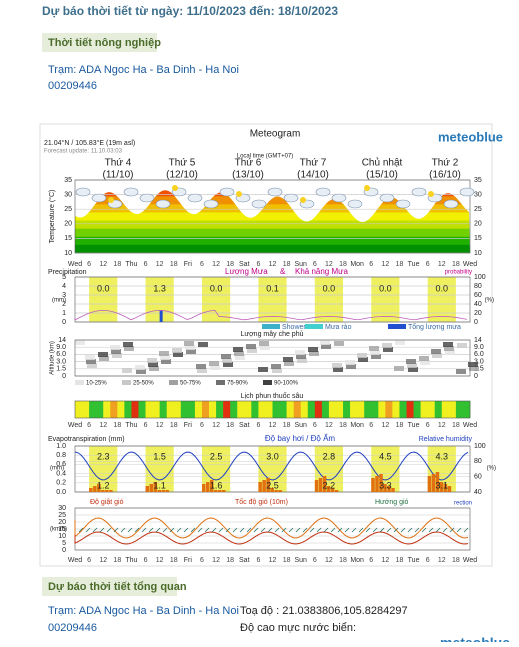 The height and width of the screenshot is (647, 519). Describe the element at coordinates (64, 295) in the screenshot. I see `tick-label: 3` at that location.